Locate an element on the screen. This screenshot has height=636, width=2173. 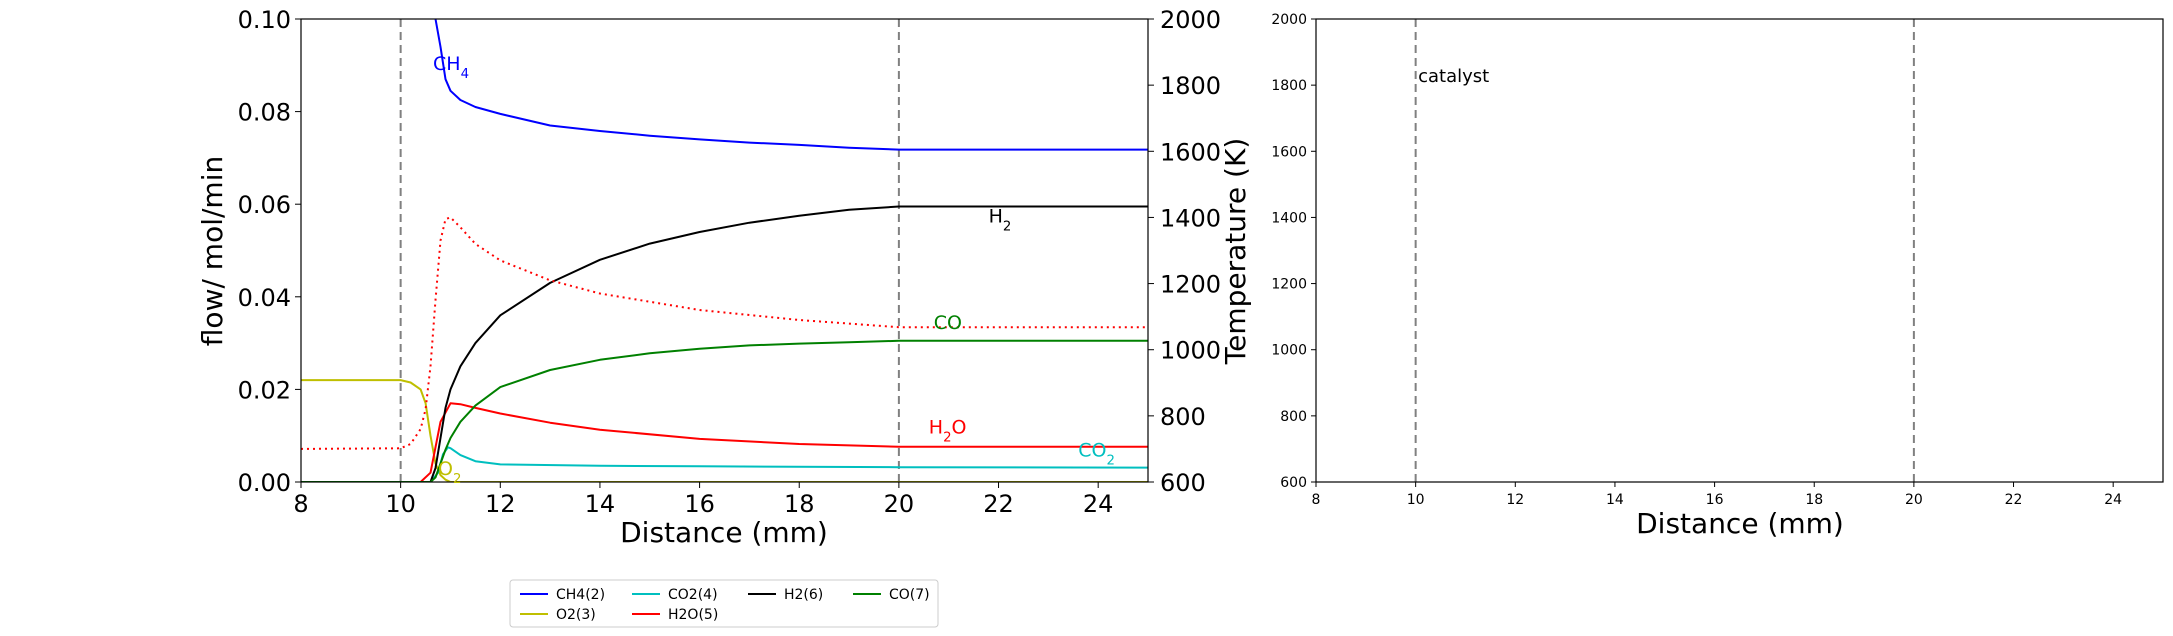
right-y-tick-label: 1400 is located at coordinates (1289, 218).